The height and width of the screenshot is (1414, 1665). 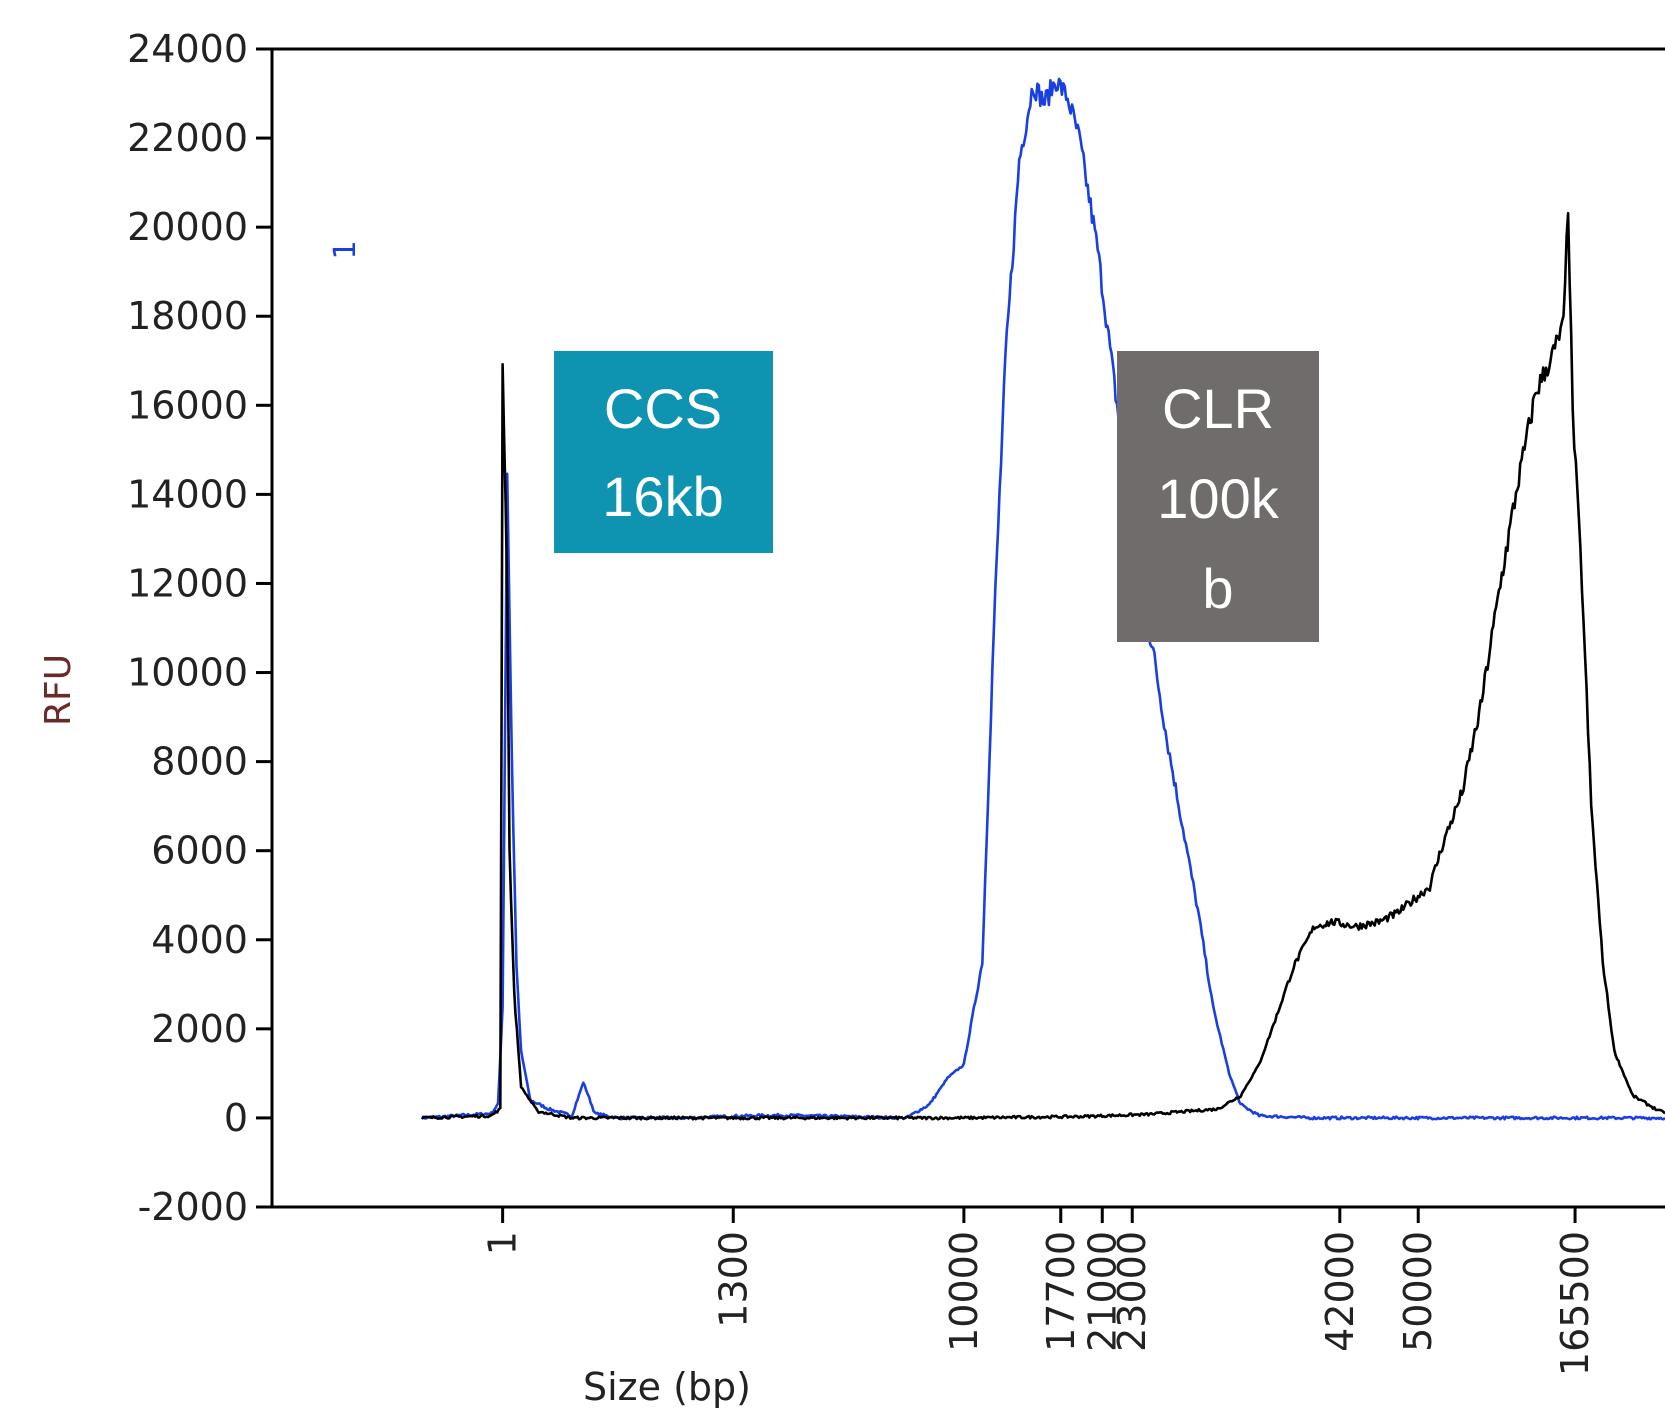 What do you see at coordinates (1102, 1291) in the screenshot?
I see `x-tick-label: 21000` at bounding box center [1102, 1291].